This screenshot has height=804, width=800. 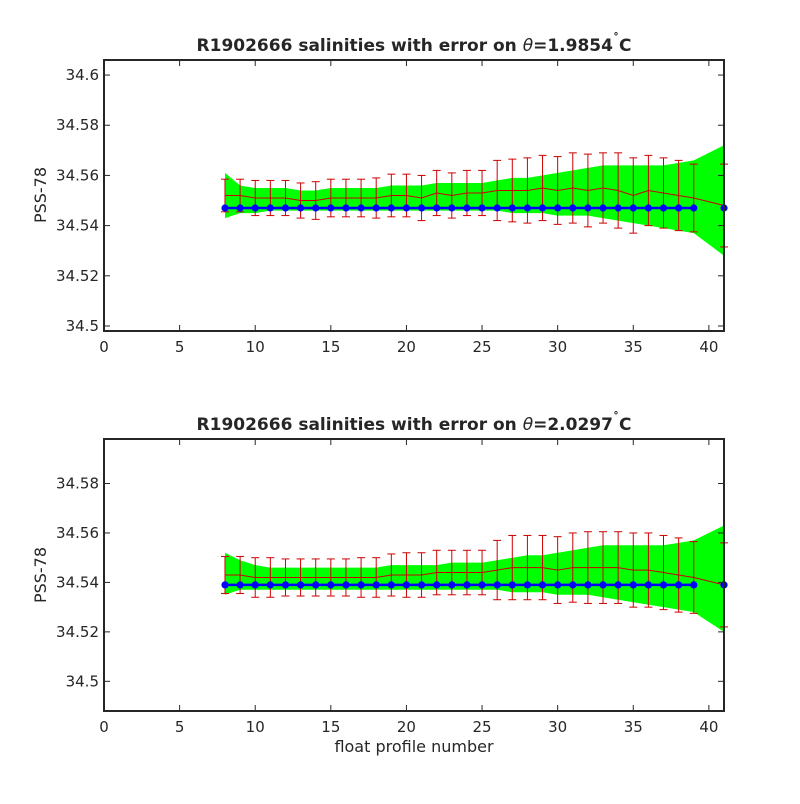 What do you see at coordinates (633, 727) in the screenshot?
I see `chart-2-x-tick-label: 35` at bounding box center [633, 727].